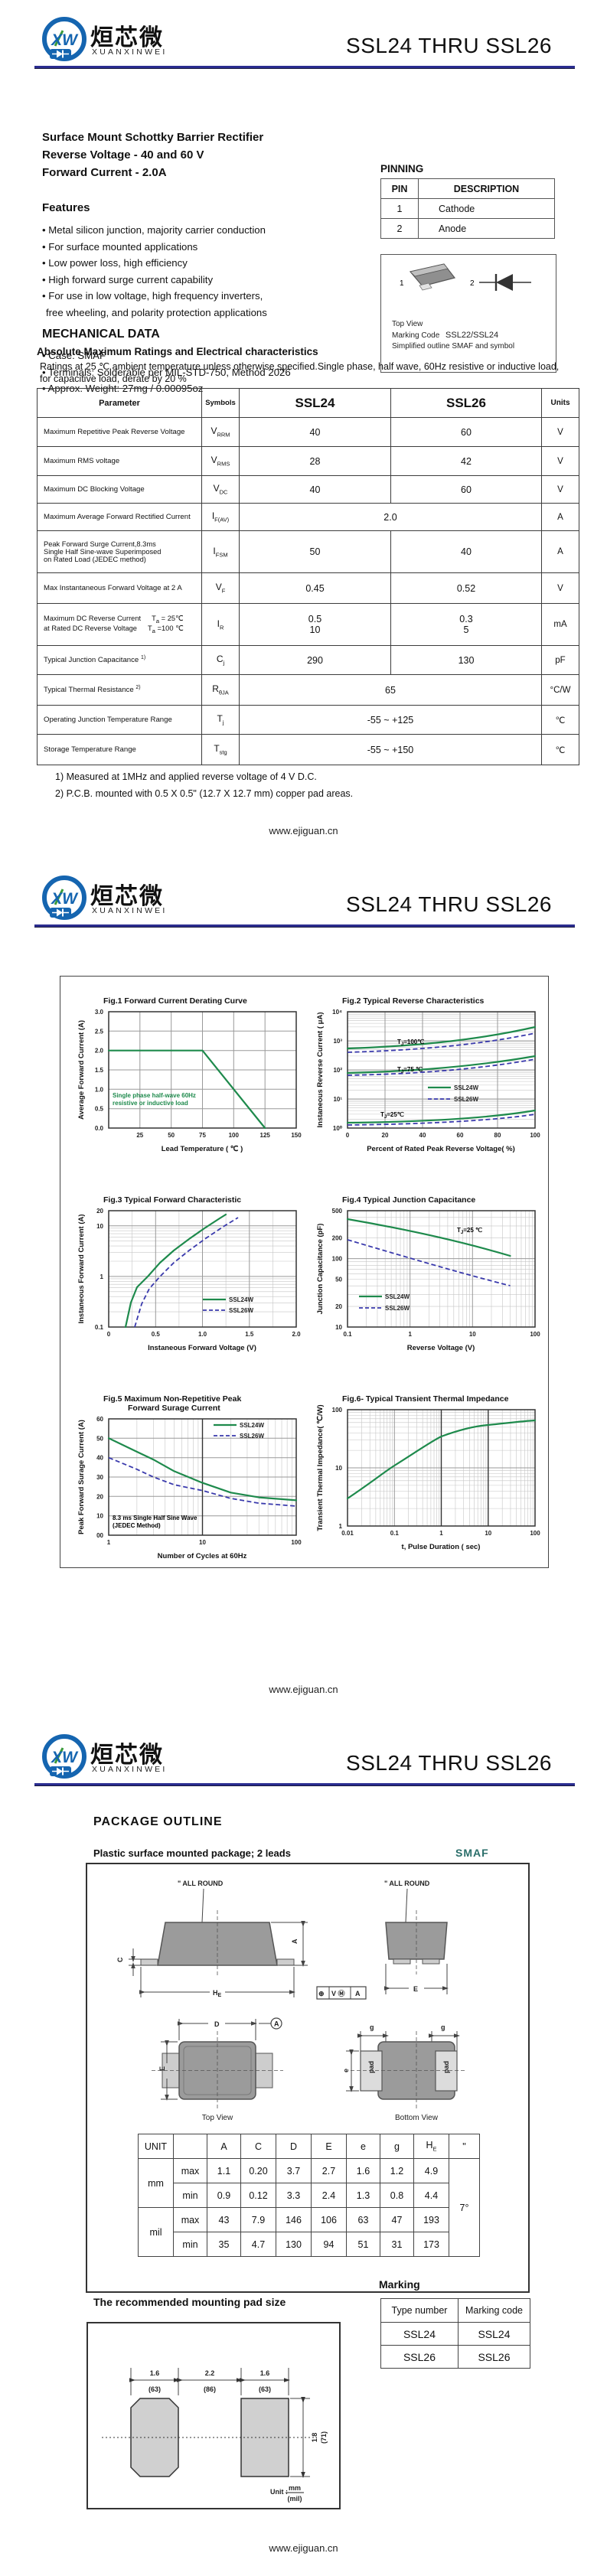 This screenshot has height=2576, width=607. What do you see at coordinates (174, 1408) in the screenshot?
I see `figure-title-line2: Forward Surage Current` at bounding box center [174, 1408].